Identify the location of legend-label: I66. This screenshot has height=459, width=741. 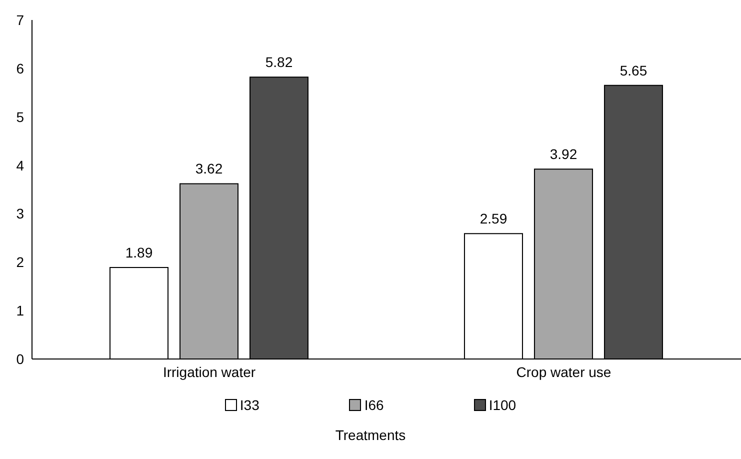
(374, 405).